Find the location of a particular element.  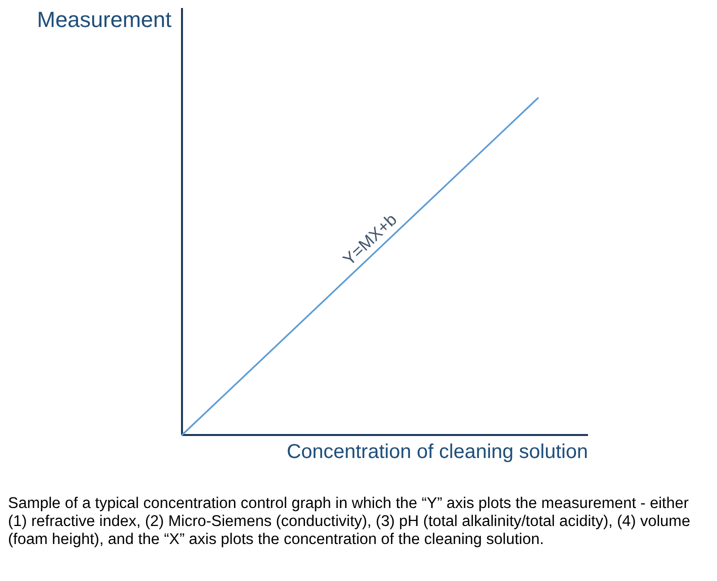

text: Sample of a typical concentration control graph in which the “Y” axis plots the measurement - either (1) refractive index, (2) Micro-Siemens (conductivity), (3) pH (total alkalinity/total acidity), (4) volume (foam height), and the “X” axis plots the concentration of the cleaning solution. is located at coordinates (349, 521).